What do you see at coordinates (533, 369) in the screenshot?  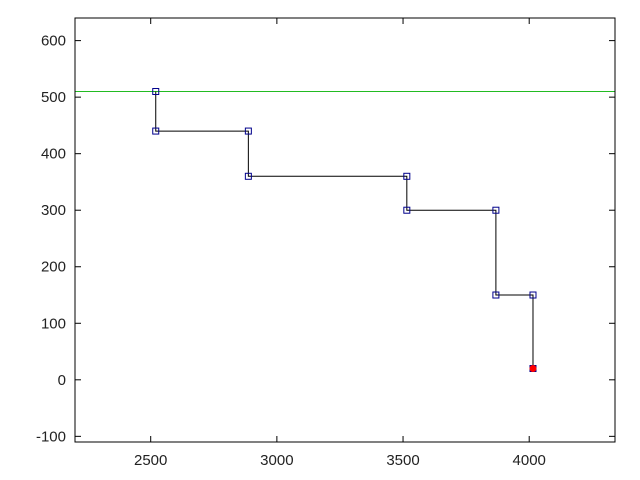 I see `highlight-point` at bounding box center [533, 369].